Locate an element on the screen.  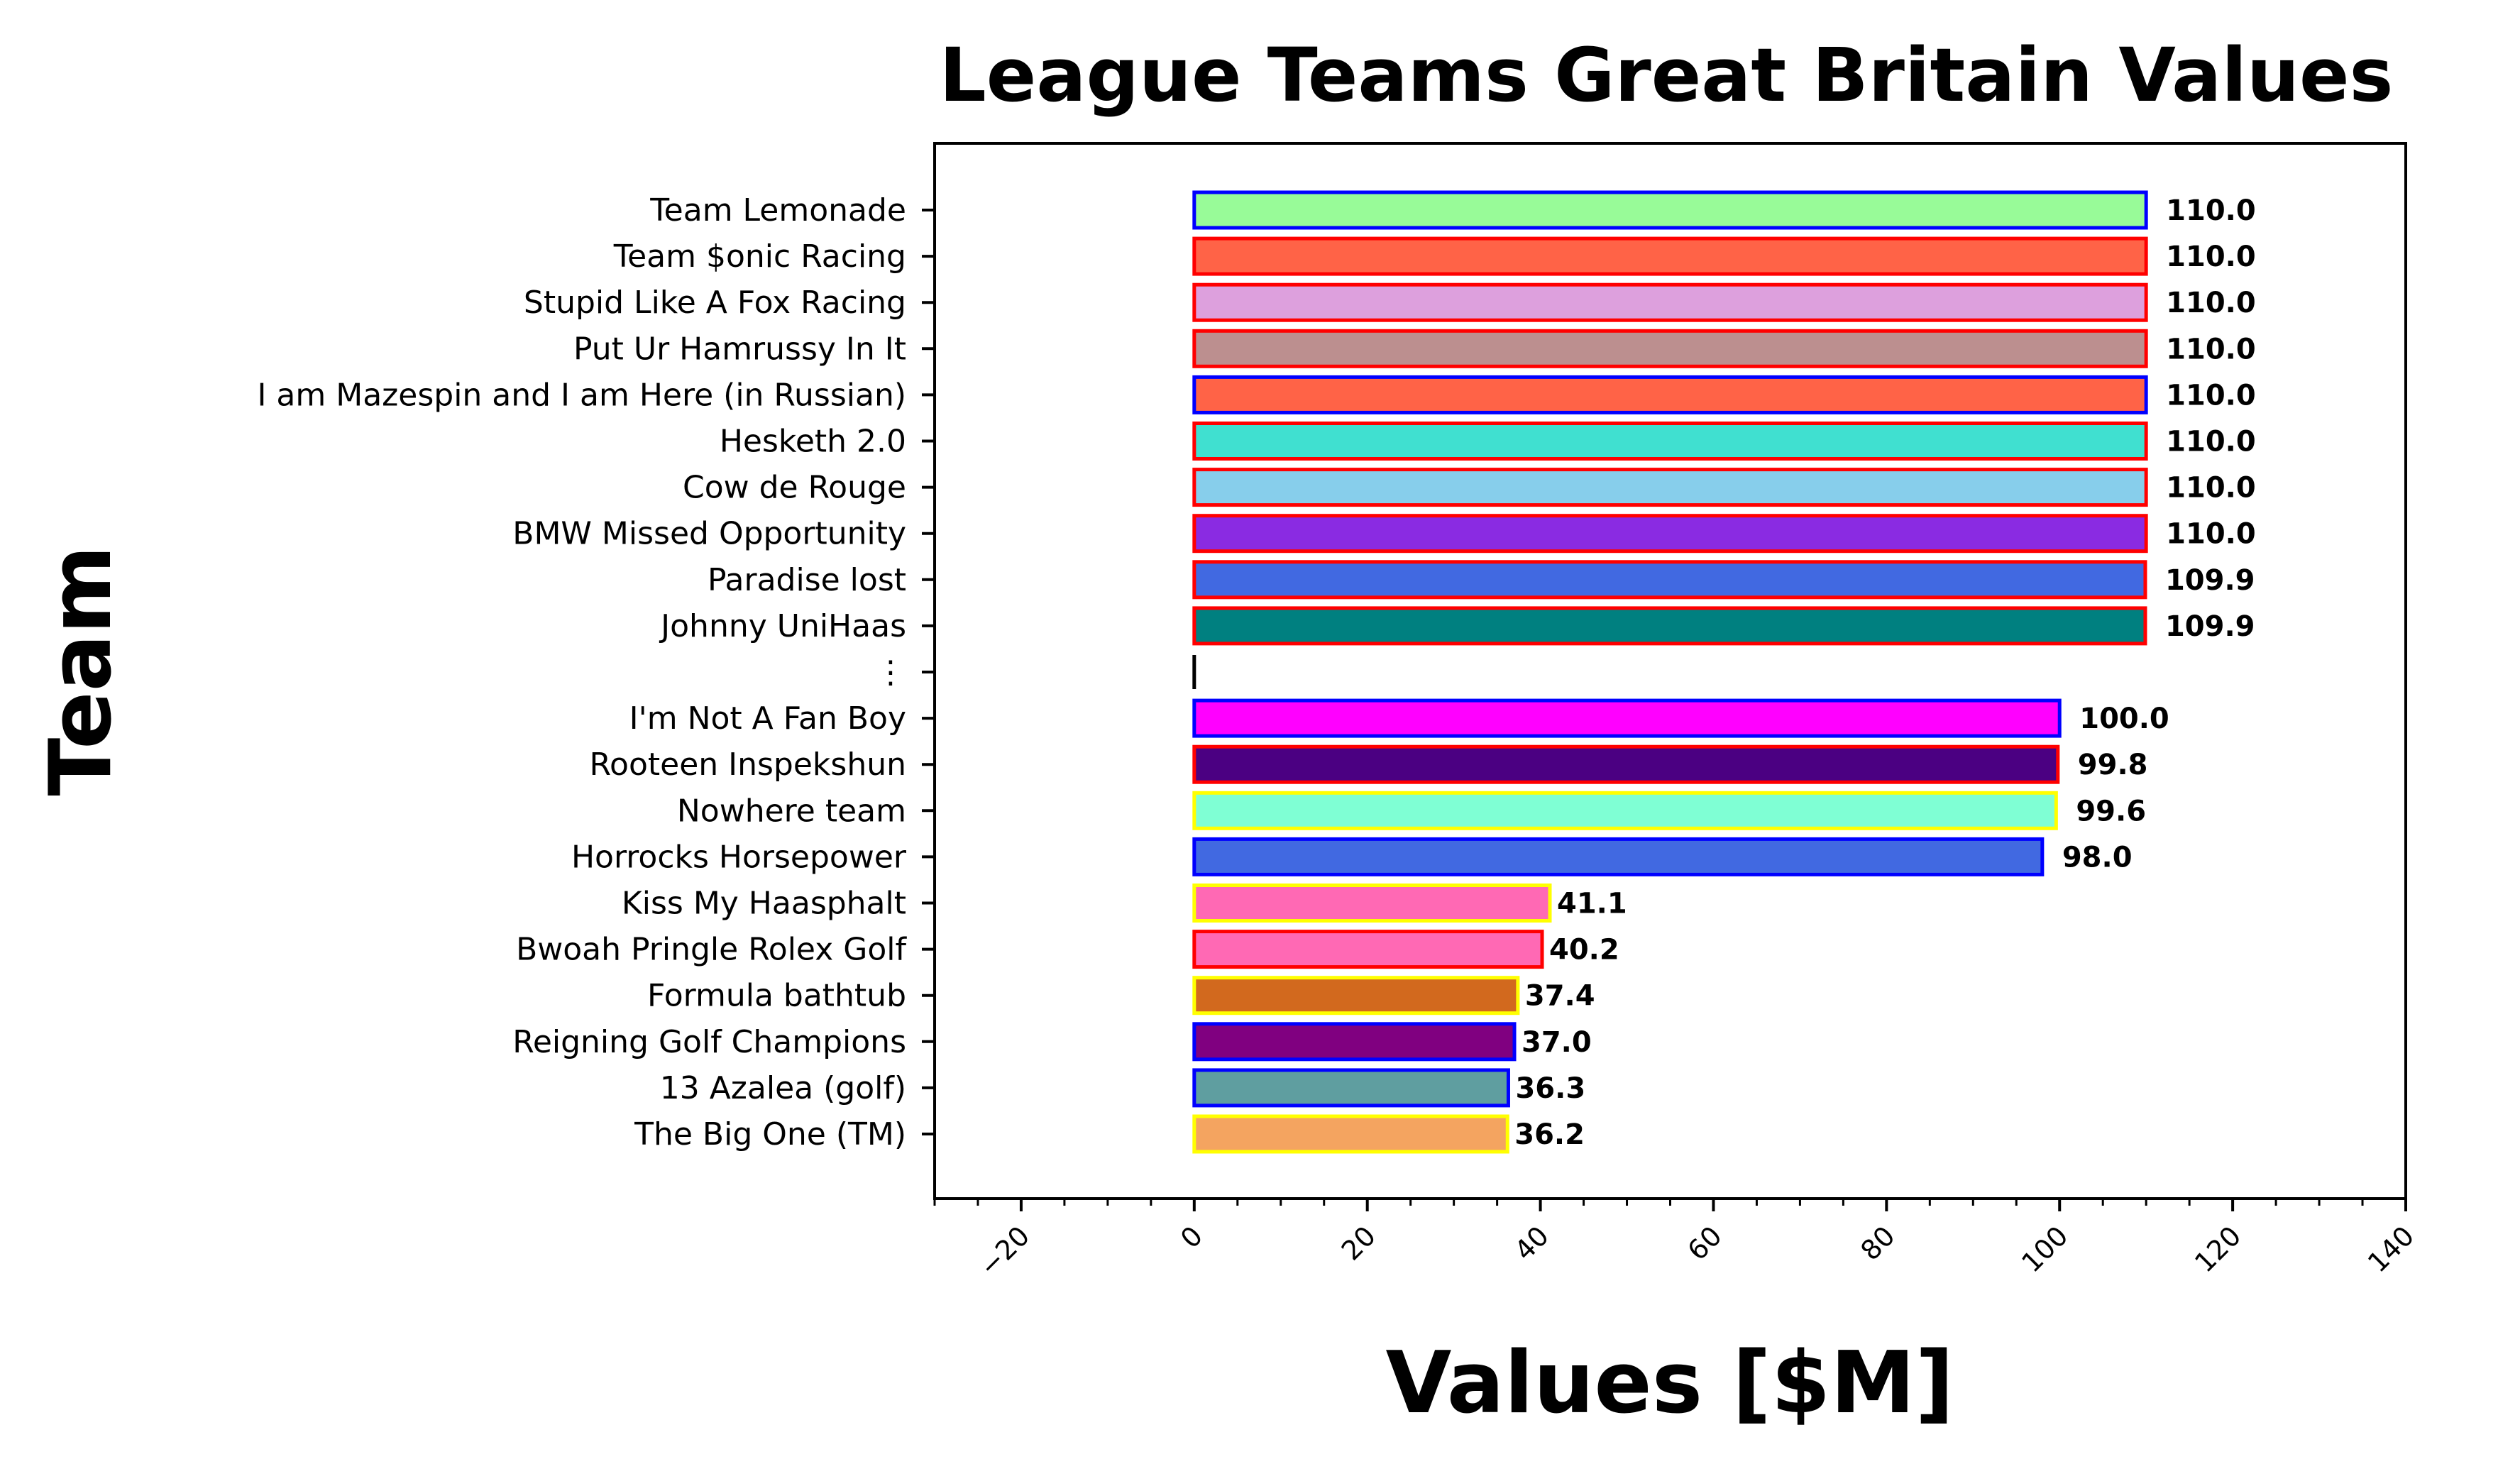
y-tick-label: I am Mazespin and I am Here (in Russian) is located at coordinates (582, 395).